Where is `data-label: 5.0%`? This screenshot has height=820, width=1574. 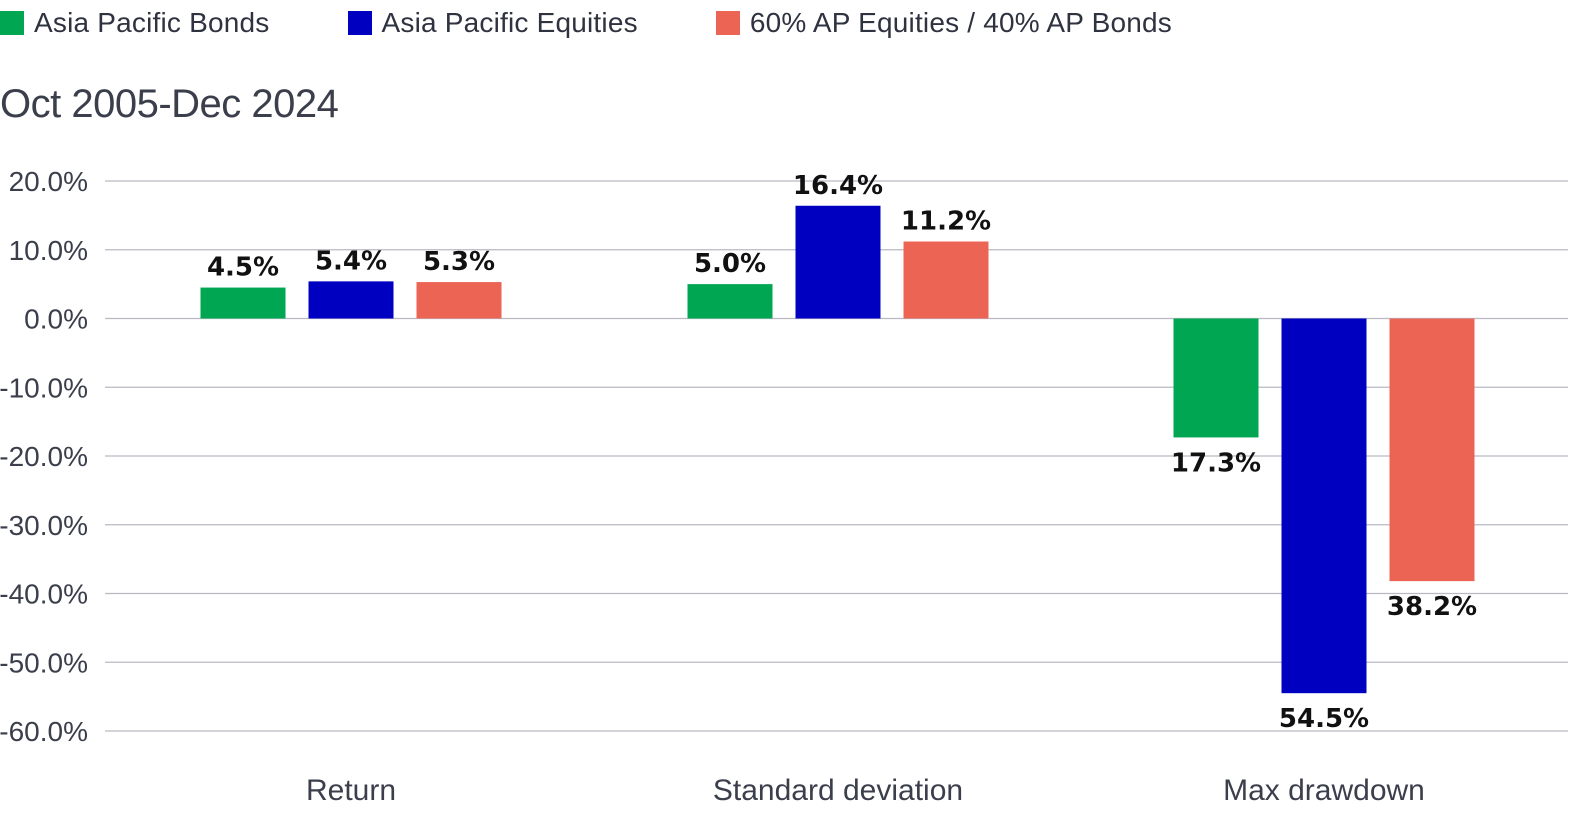 data-label: 5.0% is located at coordinates (730, 264).